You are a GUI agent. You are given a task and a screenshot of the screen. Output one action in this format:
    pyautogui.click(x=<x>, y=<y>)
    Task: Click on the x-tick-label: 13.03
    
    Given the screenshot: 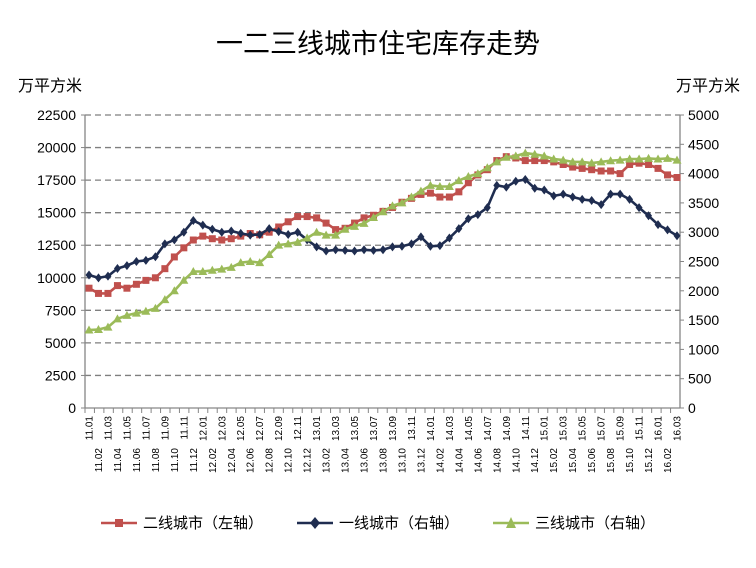 What is the action you would take?
    pyautogui.click(x=336, y=428)
    